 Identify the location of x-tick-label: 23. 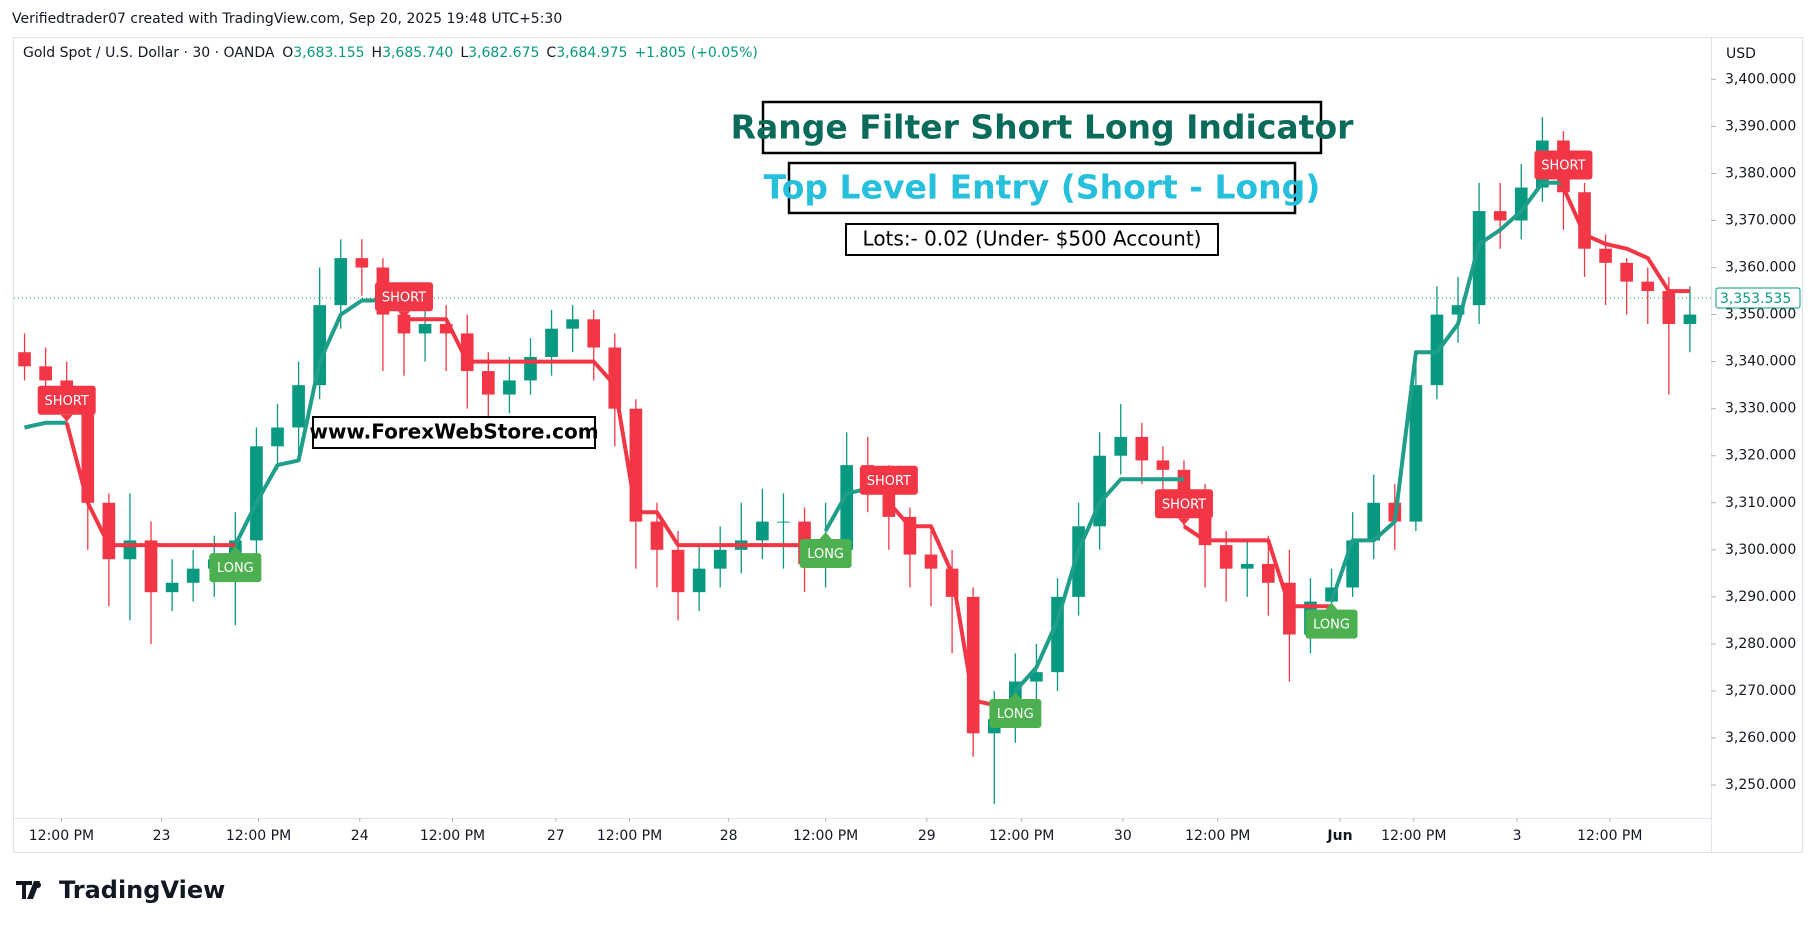
(162, 836).